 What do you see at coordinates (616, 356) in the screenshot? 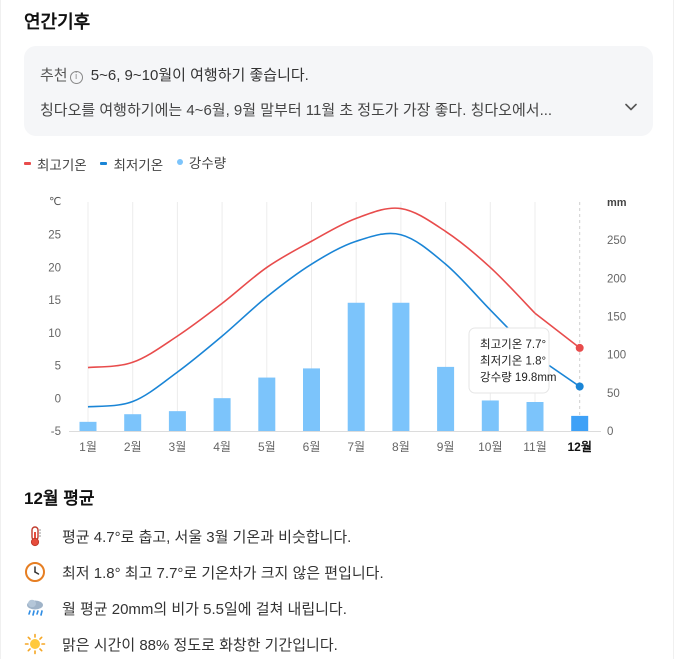
I see `right-tick-label: 100` at bounding box center [616, 356].